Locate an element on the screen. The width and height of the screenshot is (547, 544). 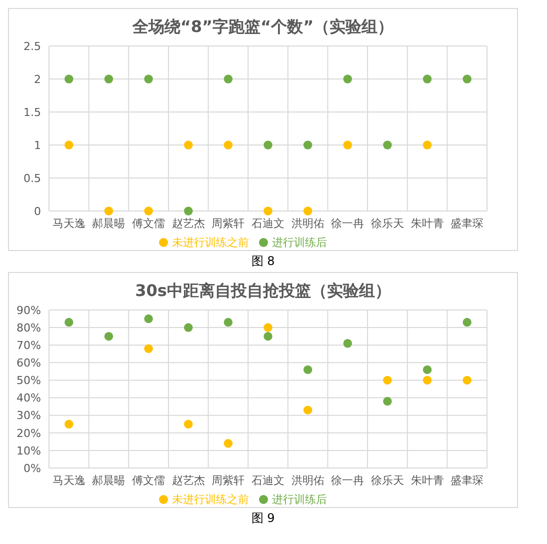
y-tick-label: 20% is located at coordinates (28, 433).